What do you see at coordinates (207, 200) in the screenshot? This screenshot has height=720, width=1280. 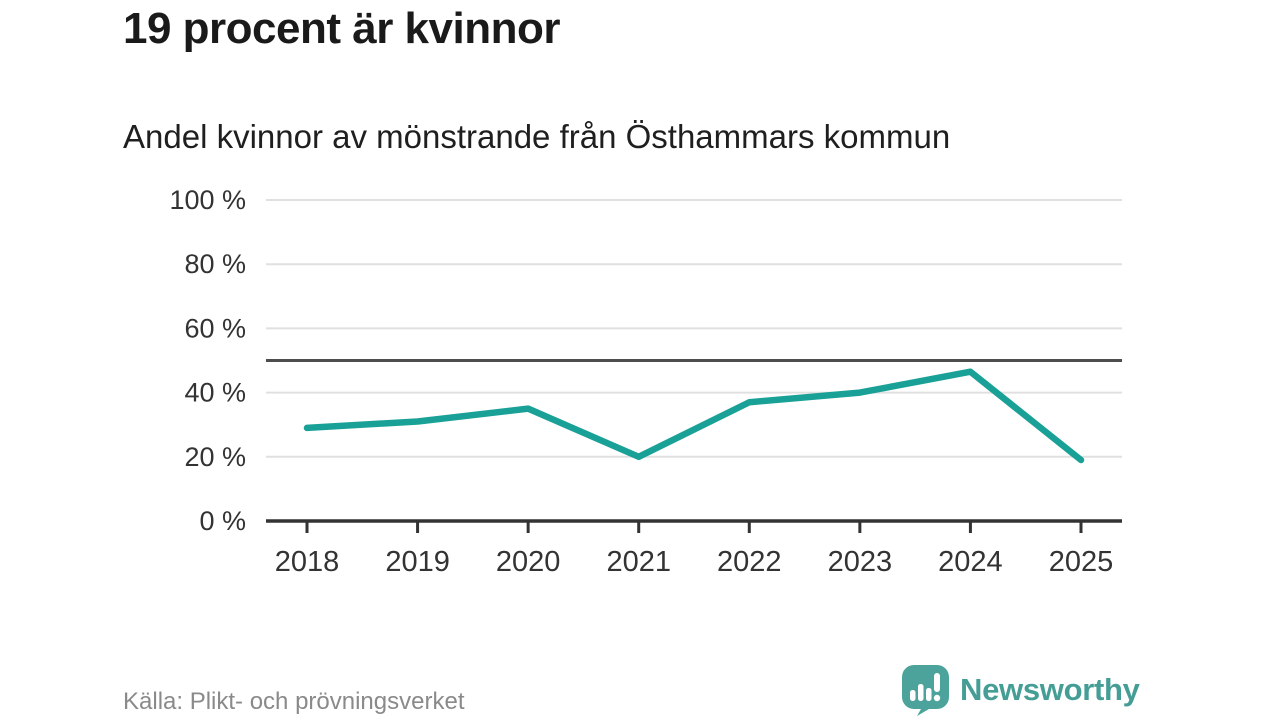 I see `y-tick-label: 100 %` at bounding box center [207, 200].